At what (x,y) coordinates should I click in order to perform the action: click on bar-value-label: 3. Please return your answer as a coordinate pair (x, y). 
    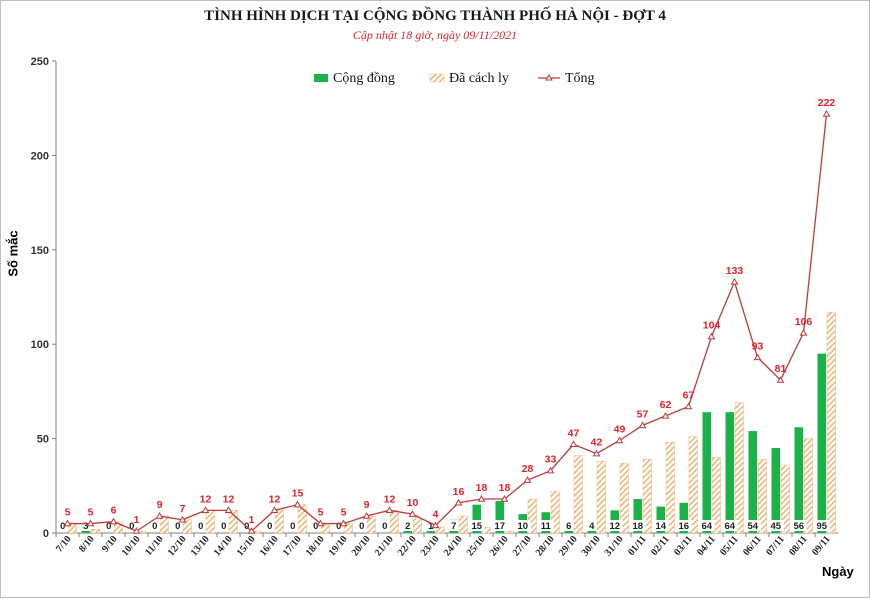
    Looking at the image, I should click on (85, 526).